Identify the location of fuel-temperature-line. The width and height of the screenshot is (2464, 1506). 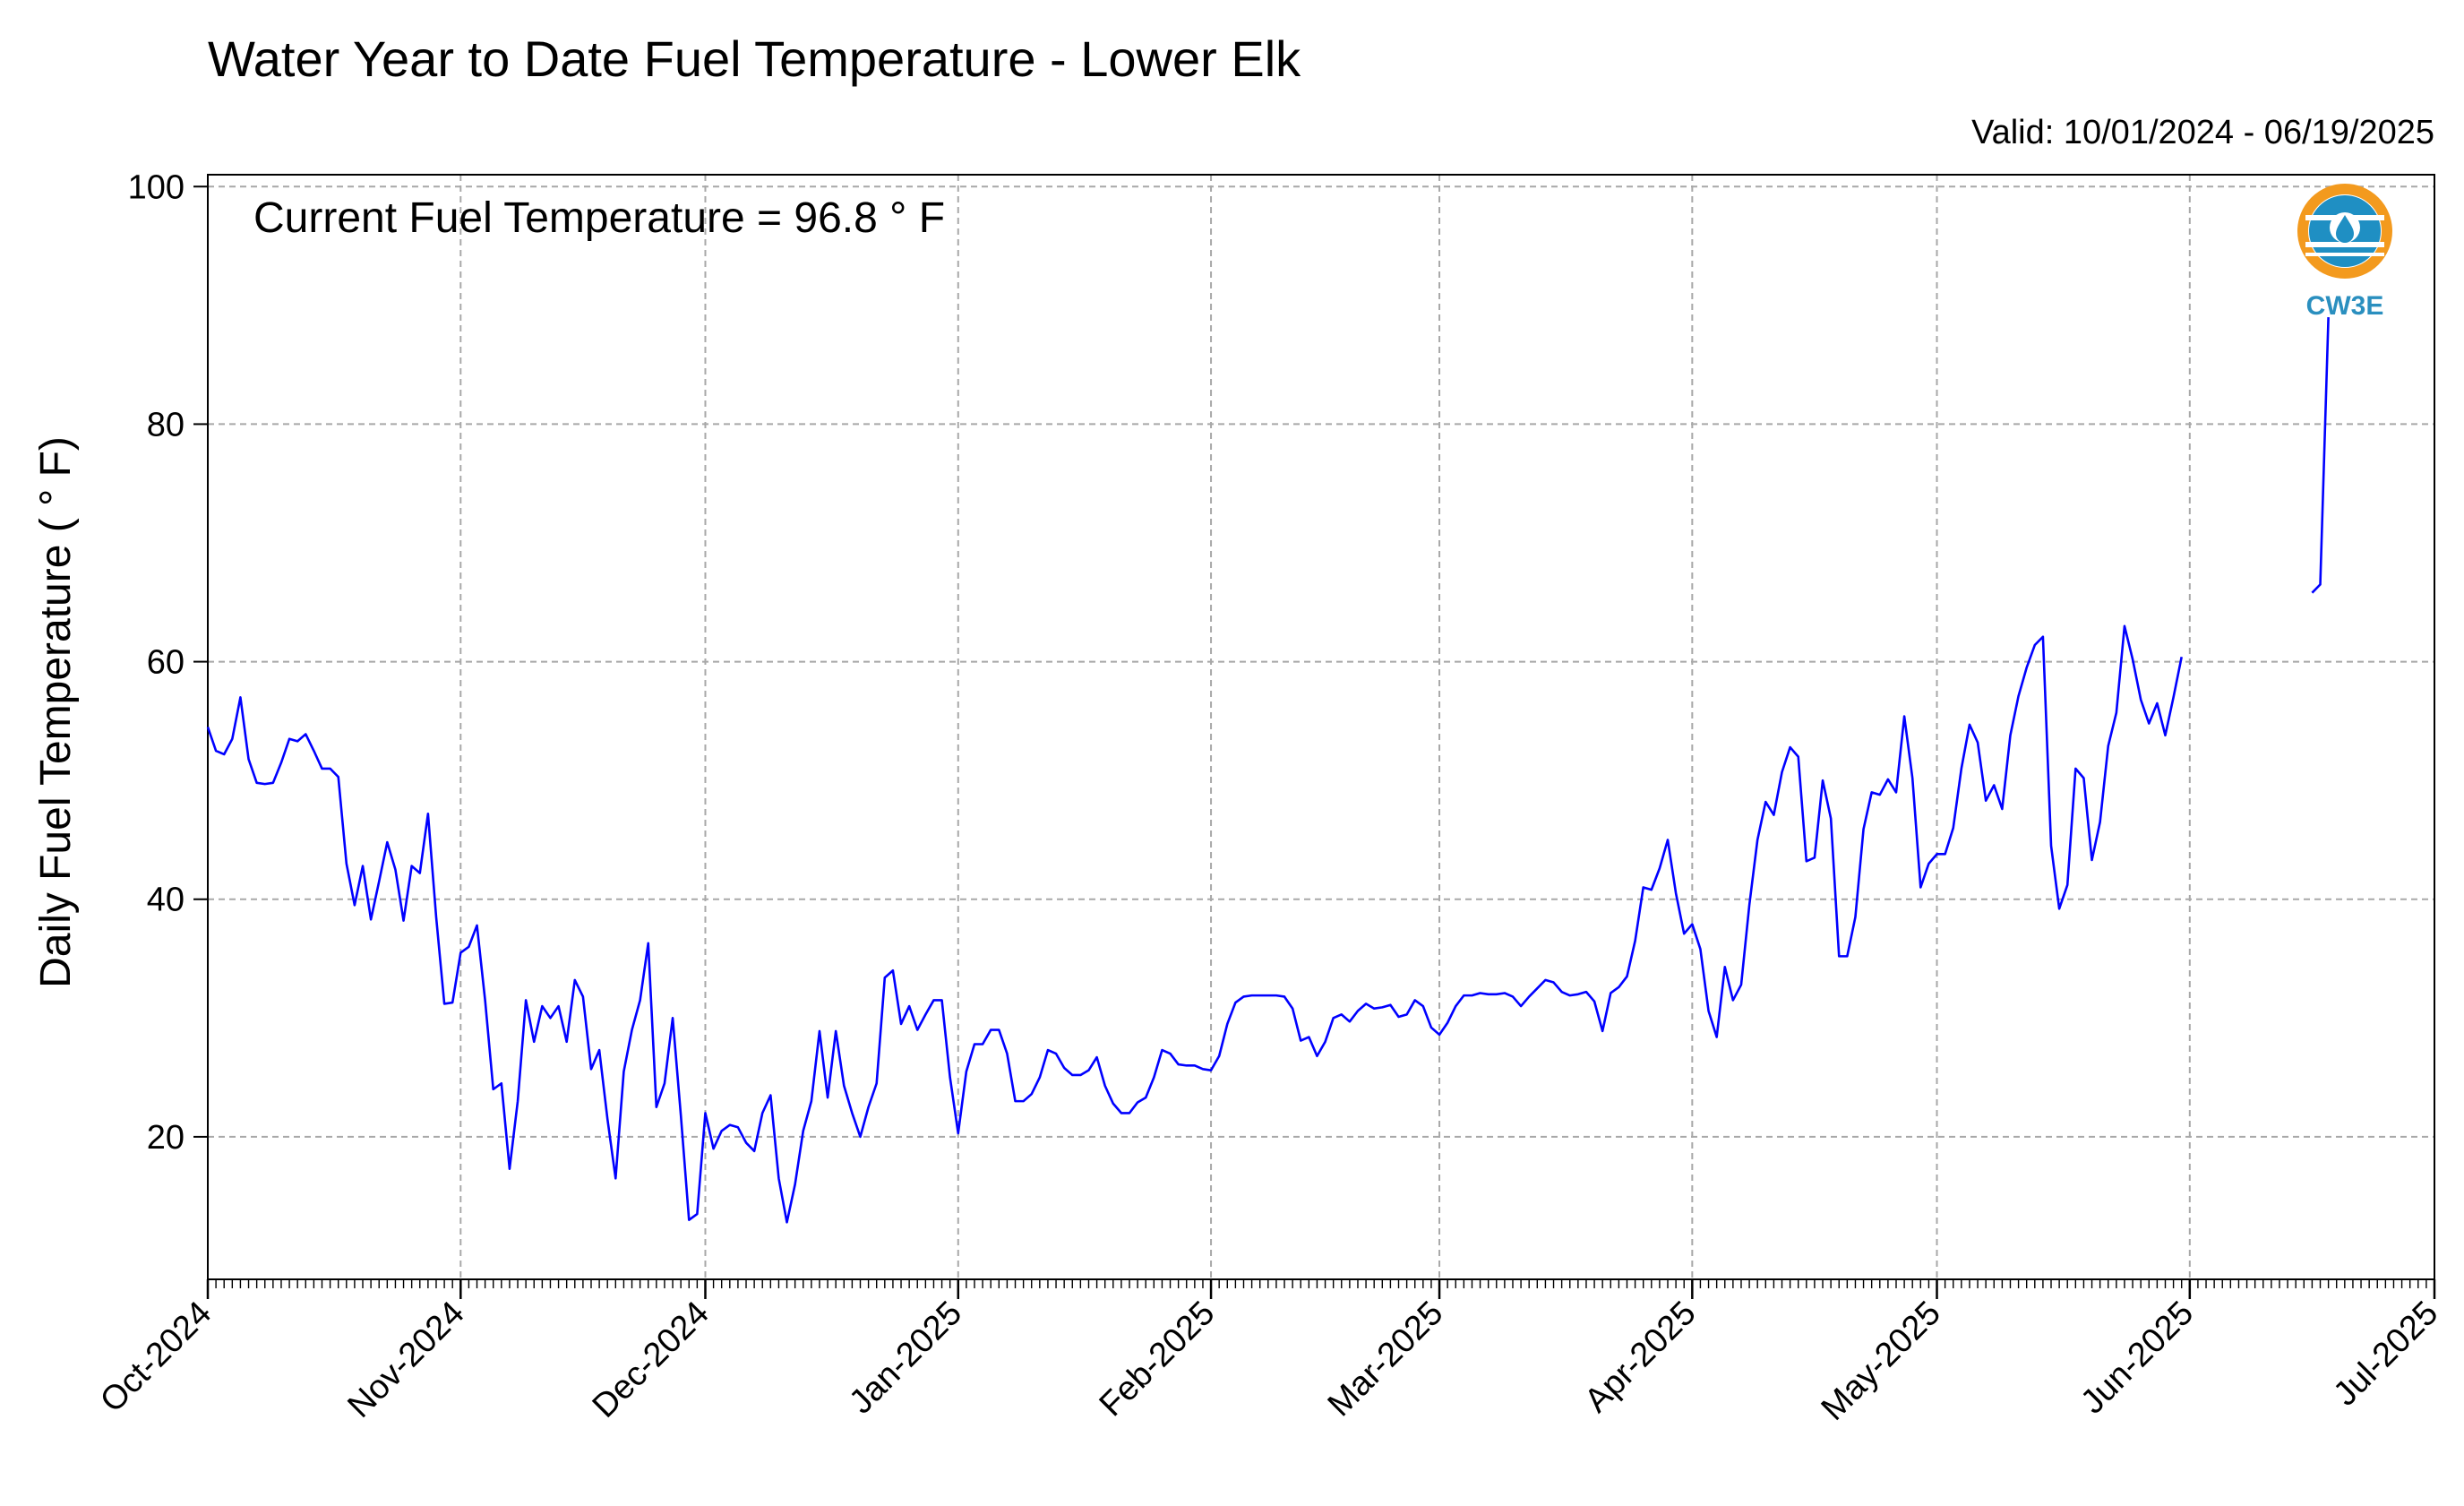
(2320, 455).